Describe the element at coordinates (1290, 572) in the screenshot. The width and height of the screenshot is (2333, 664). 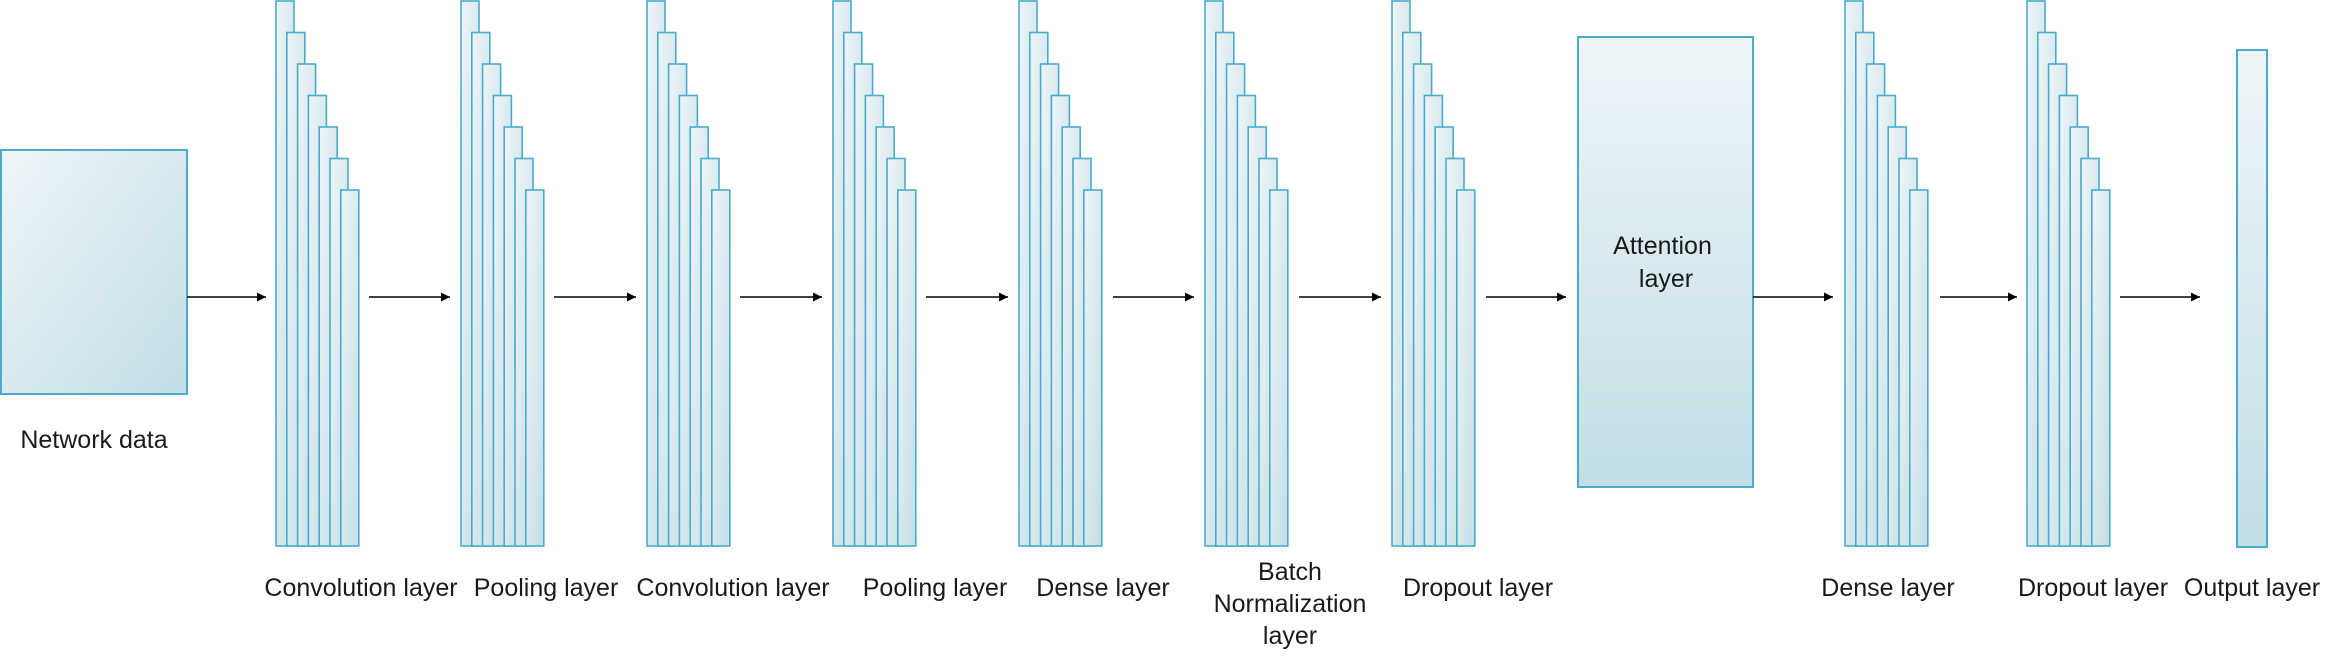
I see `layer-label-line: Batch` at that location.